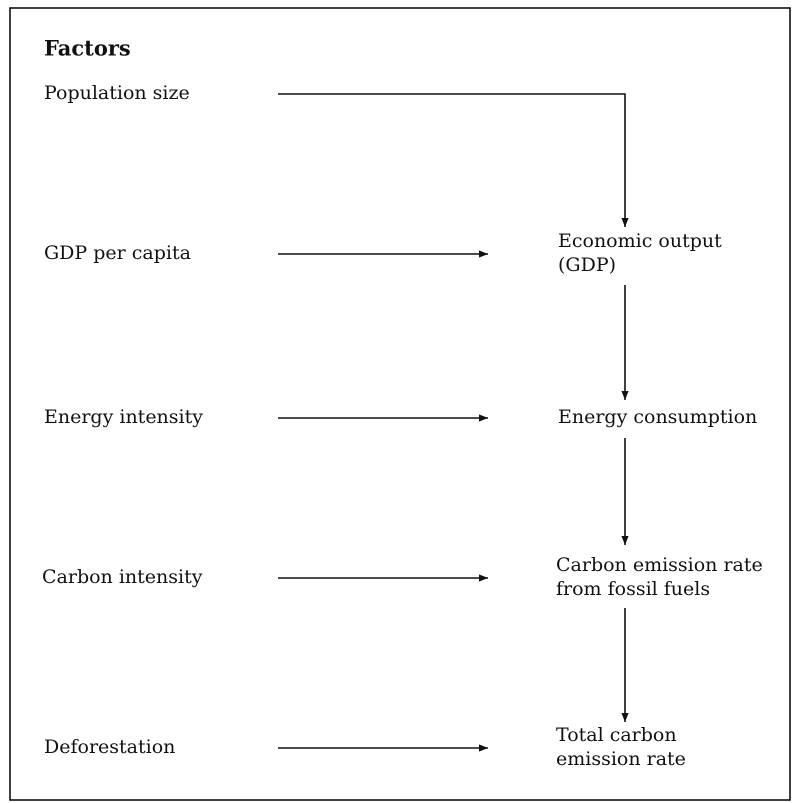 The image size is (795, 803). What do you see at coordinates (123, 417) in the screenshot?
I see `factor-label: Energy intensity` at bounding box center [123, 417].